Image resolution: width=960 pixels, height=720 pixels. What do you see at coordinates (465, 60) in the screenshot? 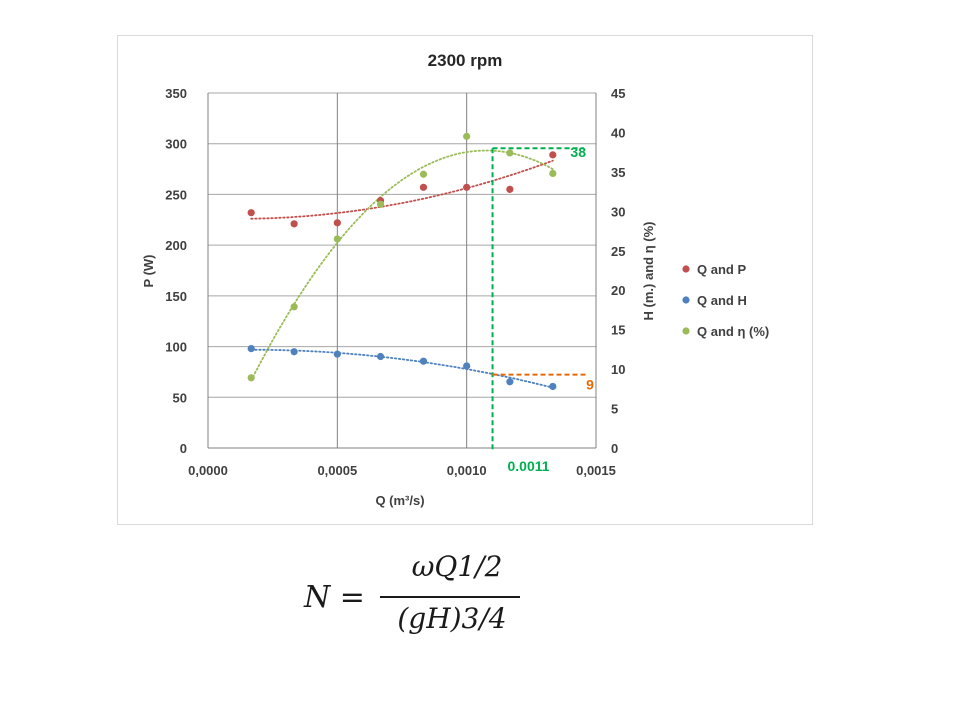
I see `chart-title: 2300 rpm` at bounding box center [465, 60].